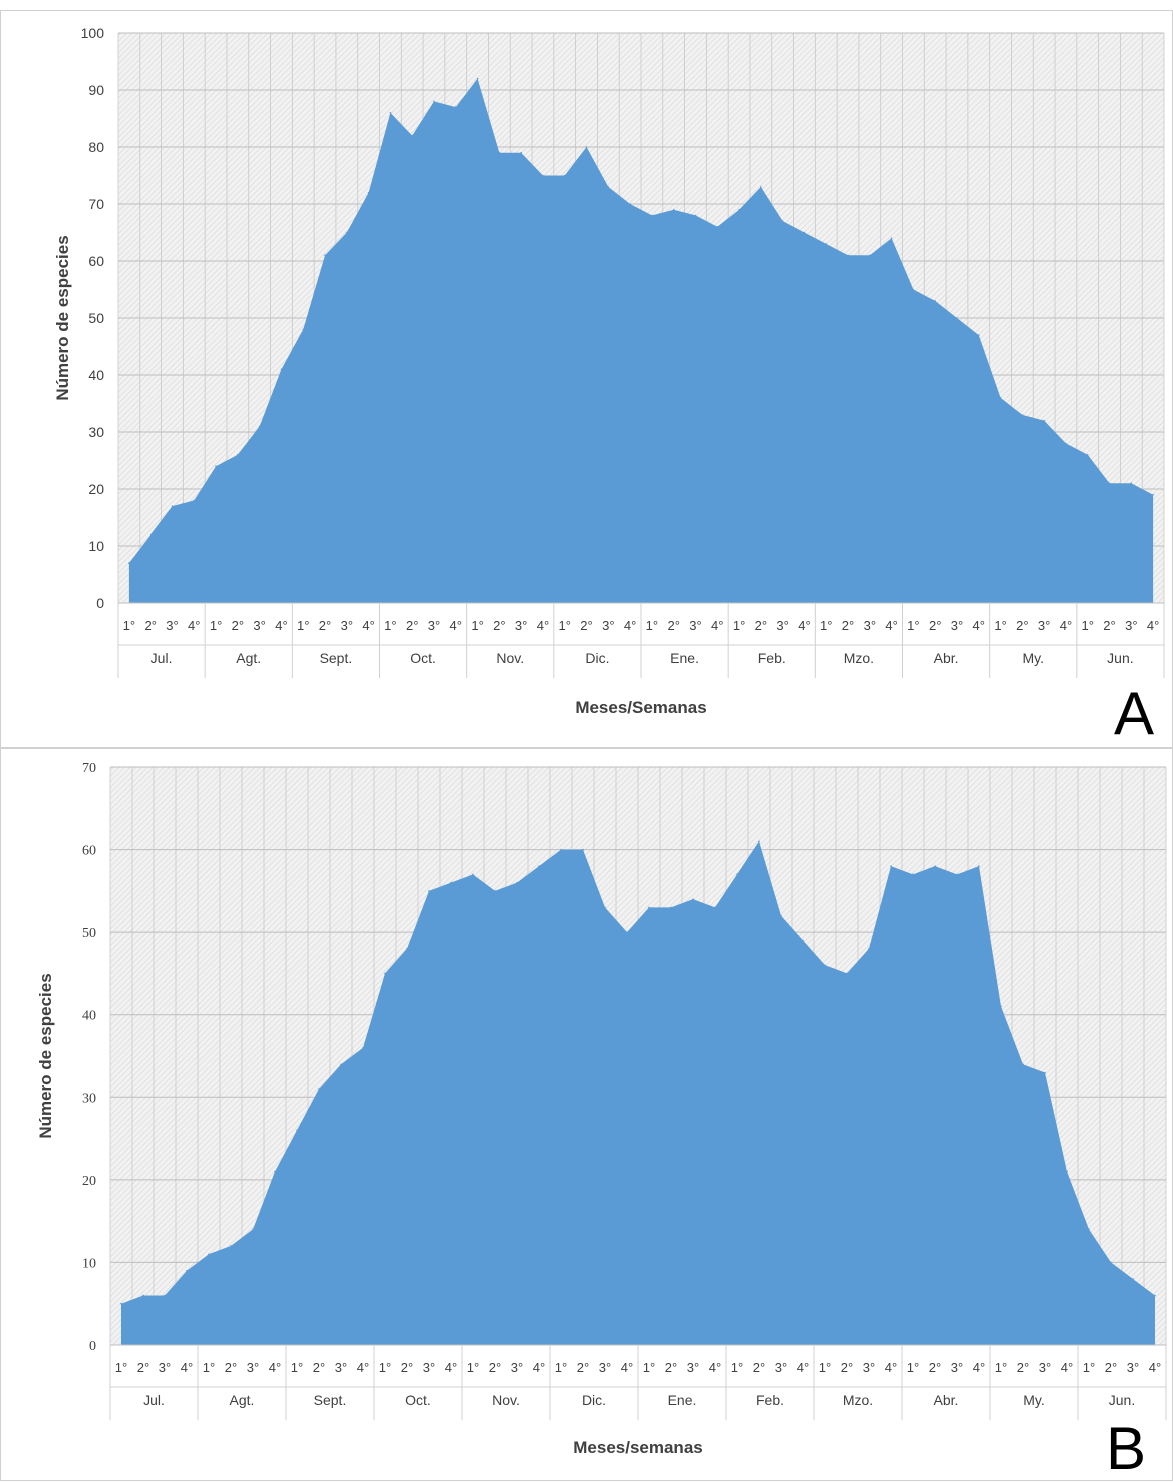 This screenshot has width=1173, height=1482. Describe the element at coordinates (1033, 658) in the screenshot. I see `month-tick-label: My.` at that location.